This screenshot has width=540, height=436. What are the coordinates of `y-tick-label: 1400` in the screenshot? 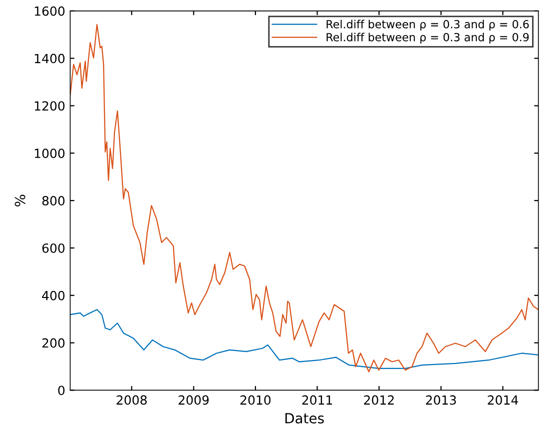 It's located at (49, 59).